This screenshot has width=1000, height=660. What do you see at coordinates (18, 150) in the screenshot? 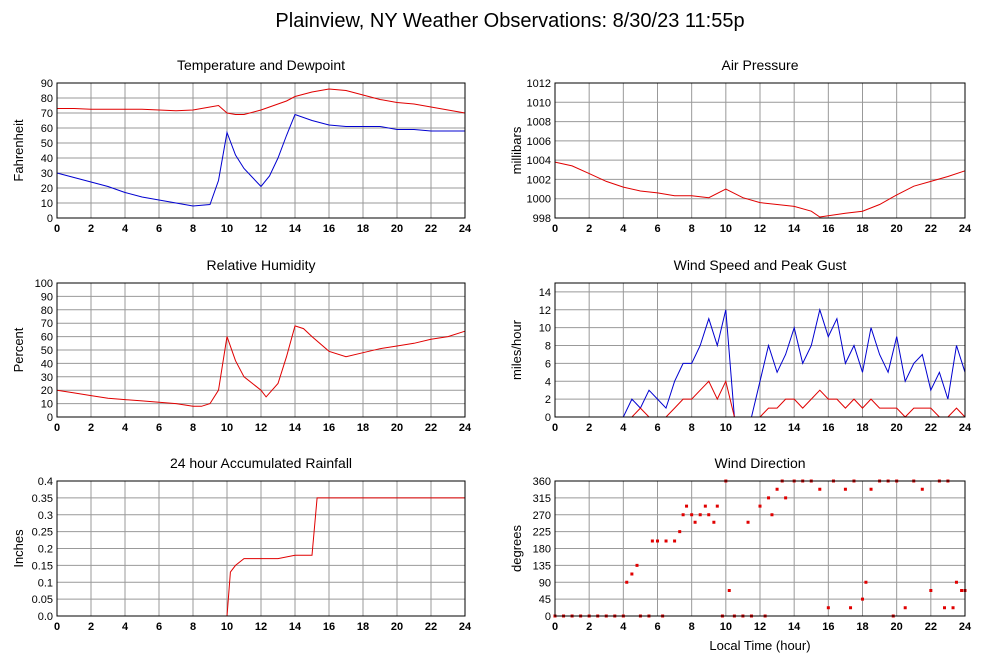
I see `y-axis-label: Fahrenheit` at bounding box center [18, 150].